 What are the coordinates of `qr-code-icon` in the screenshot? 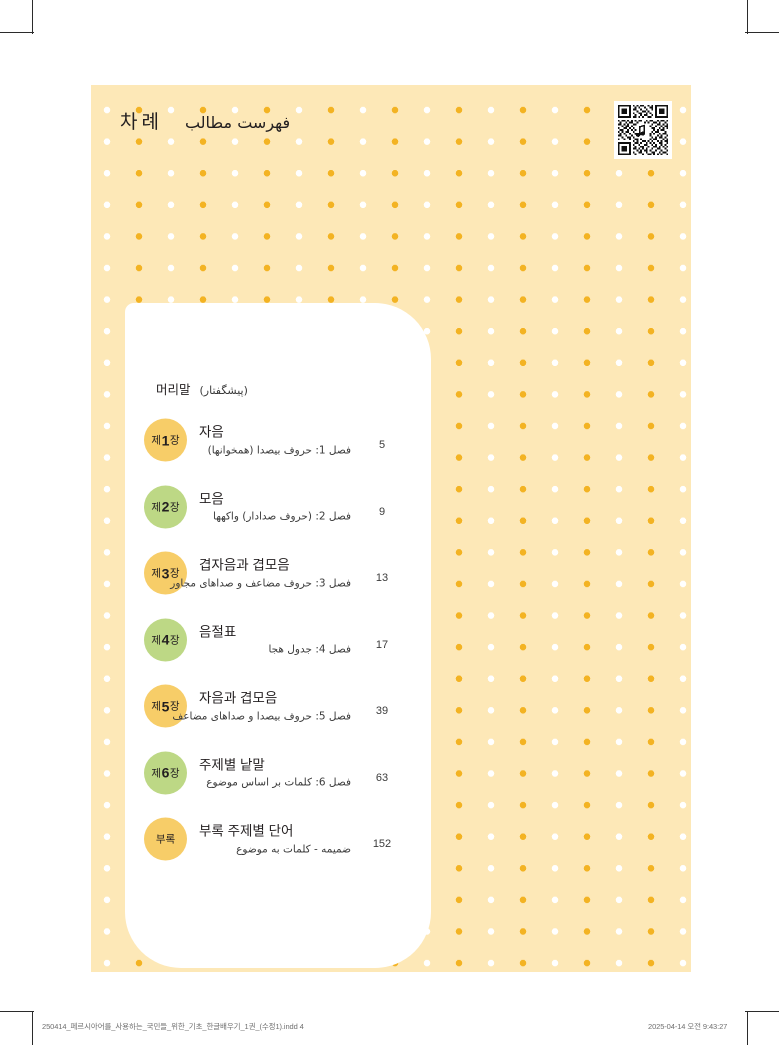 It's located at (643, 130).